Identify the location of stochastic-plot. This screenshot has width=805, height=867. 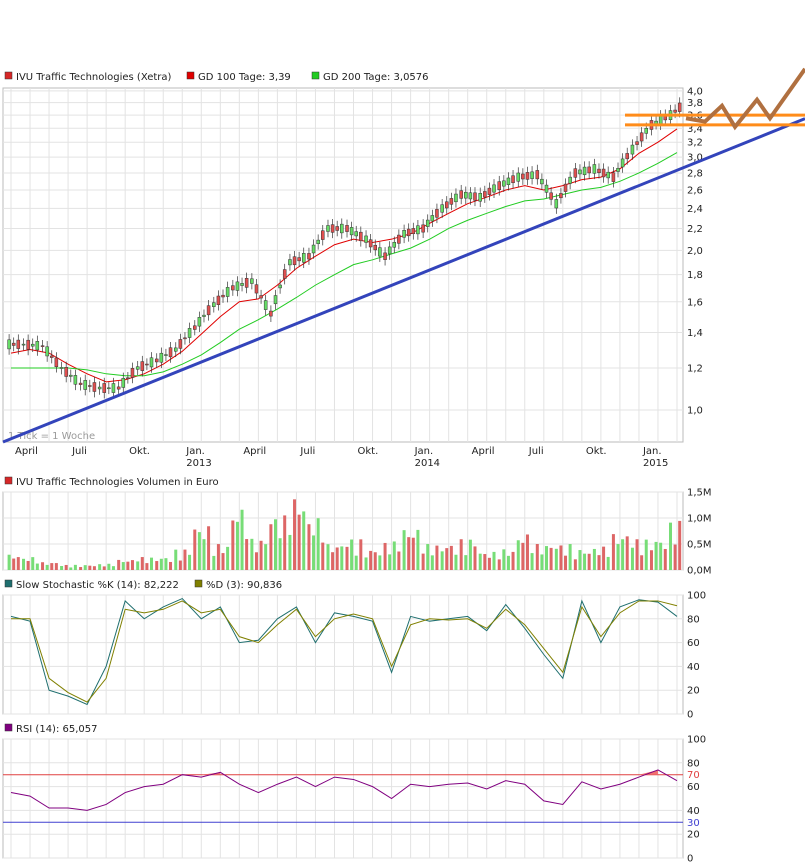
(344, 651).